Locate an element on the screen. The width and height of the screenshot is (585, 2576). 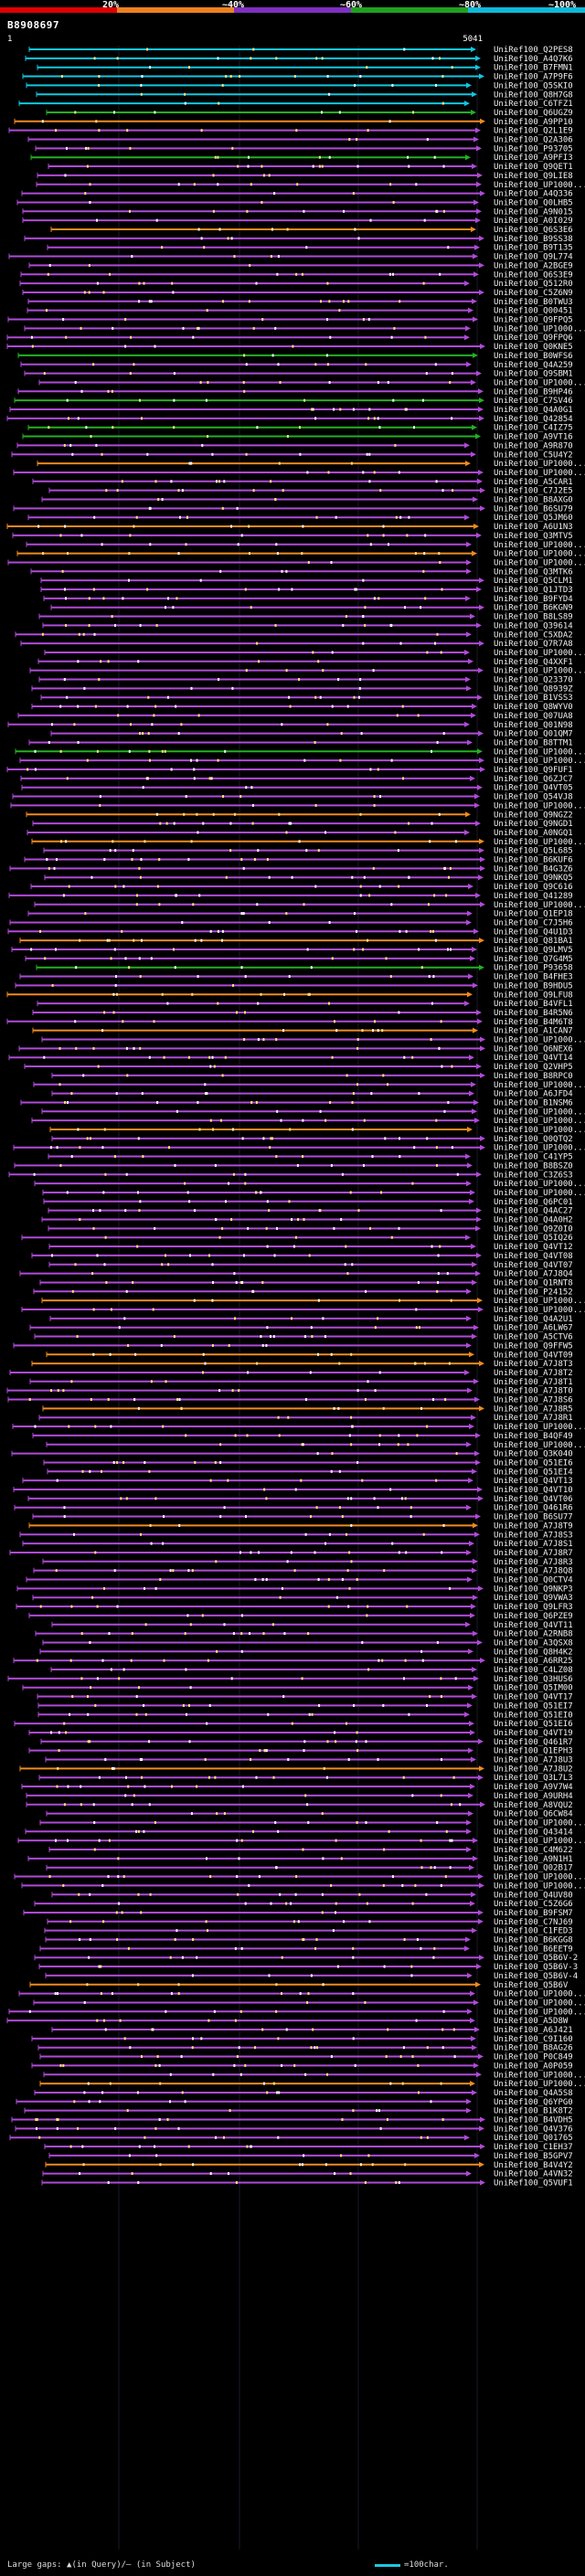
hit-row: UniRef100_C5Z6G6 is located at coordinates (303, 1904).